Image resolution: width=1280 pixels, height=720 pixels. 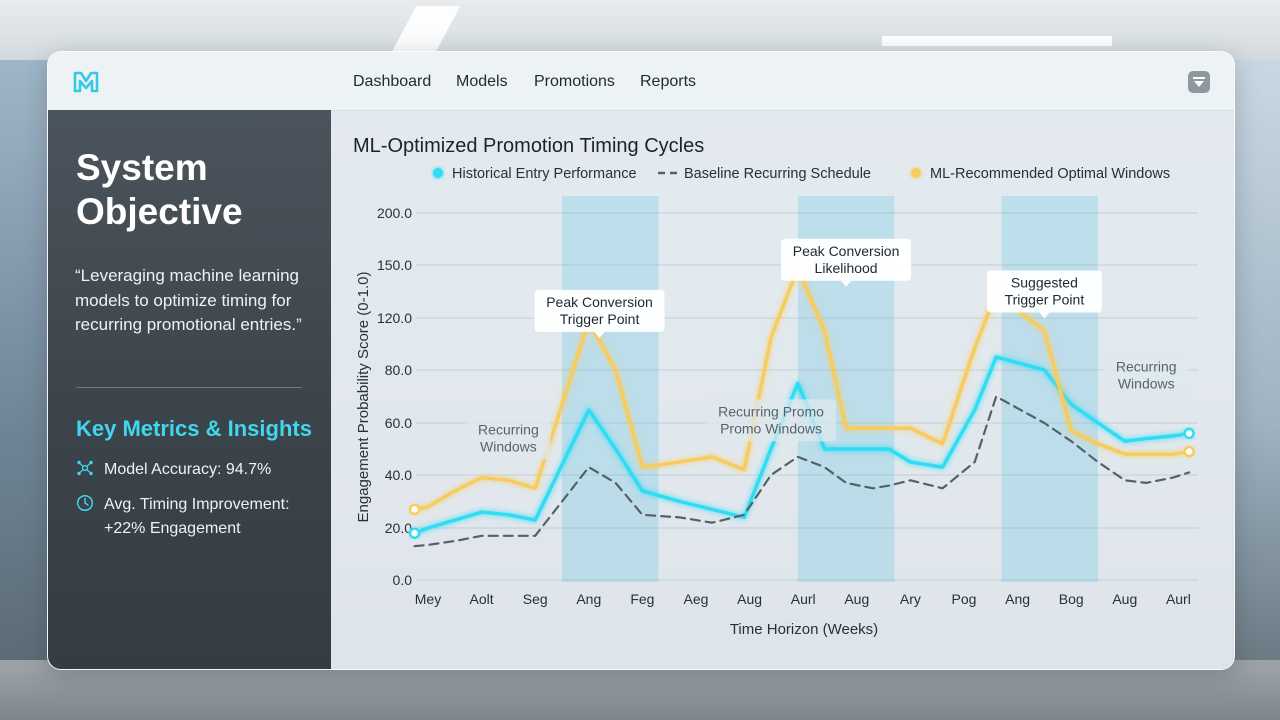 I want to click on x-tick-label: Feg, so click(x=642, y=599).